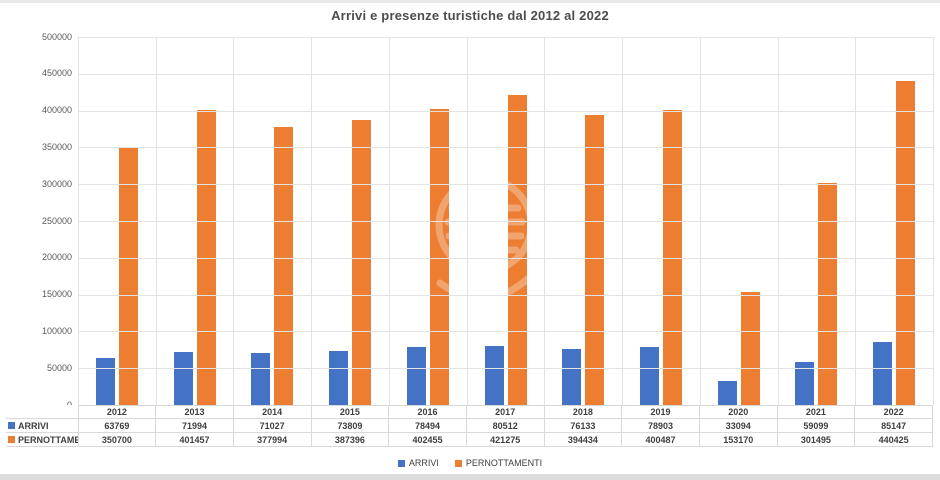  What do you see at coordinates (727, 393) in the screenshot?
I see `bar-arrivi-2020` at bounding box center [727, 393].